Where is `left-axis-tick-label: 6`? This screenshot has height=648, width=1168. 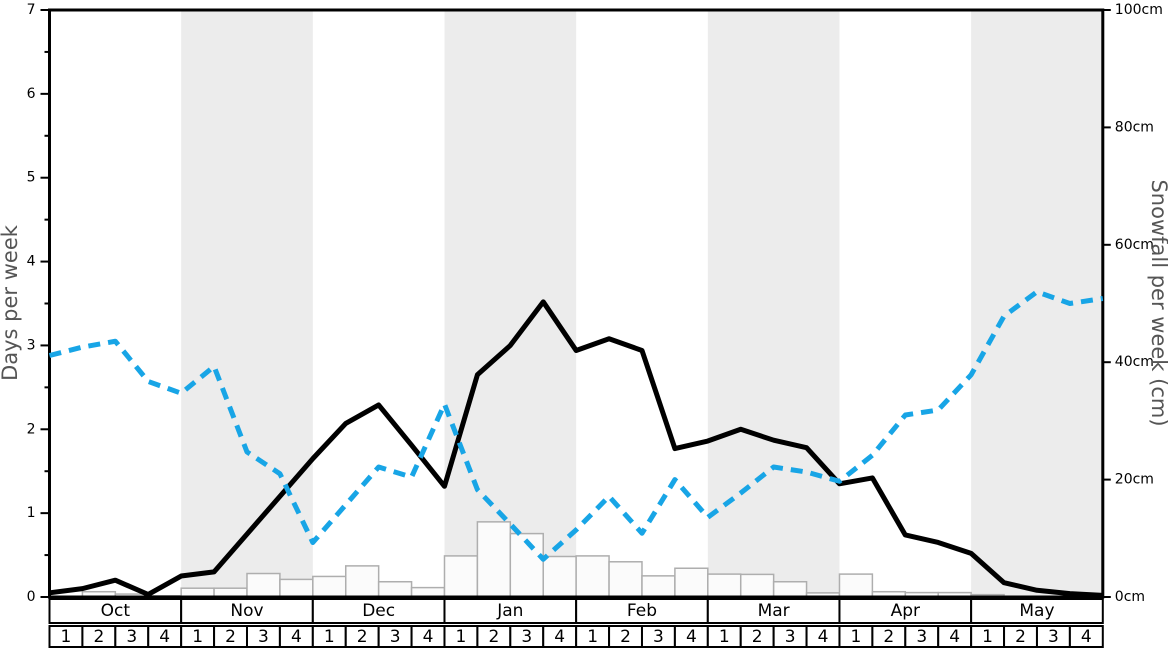 left-axis-tick-label: 6 is located at coordinates (31, 94).